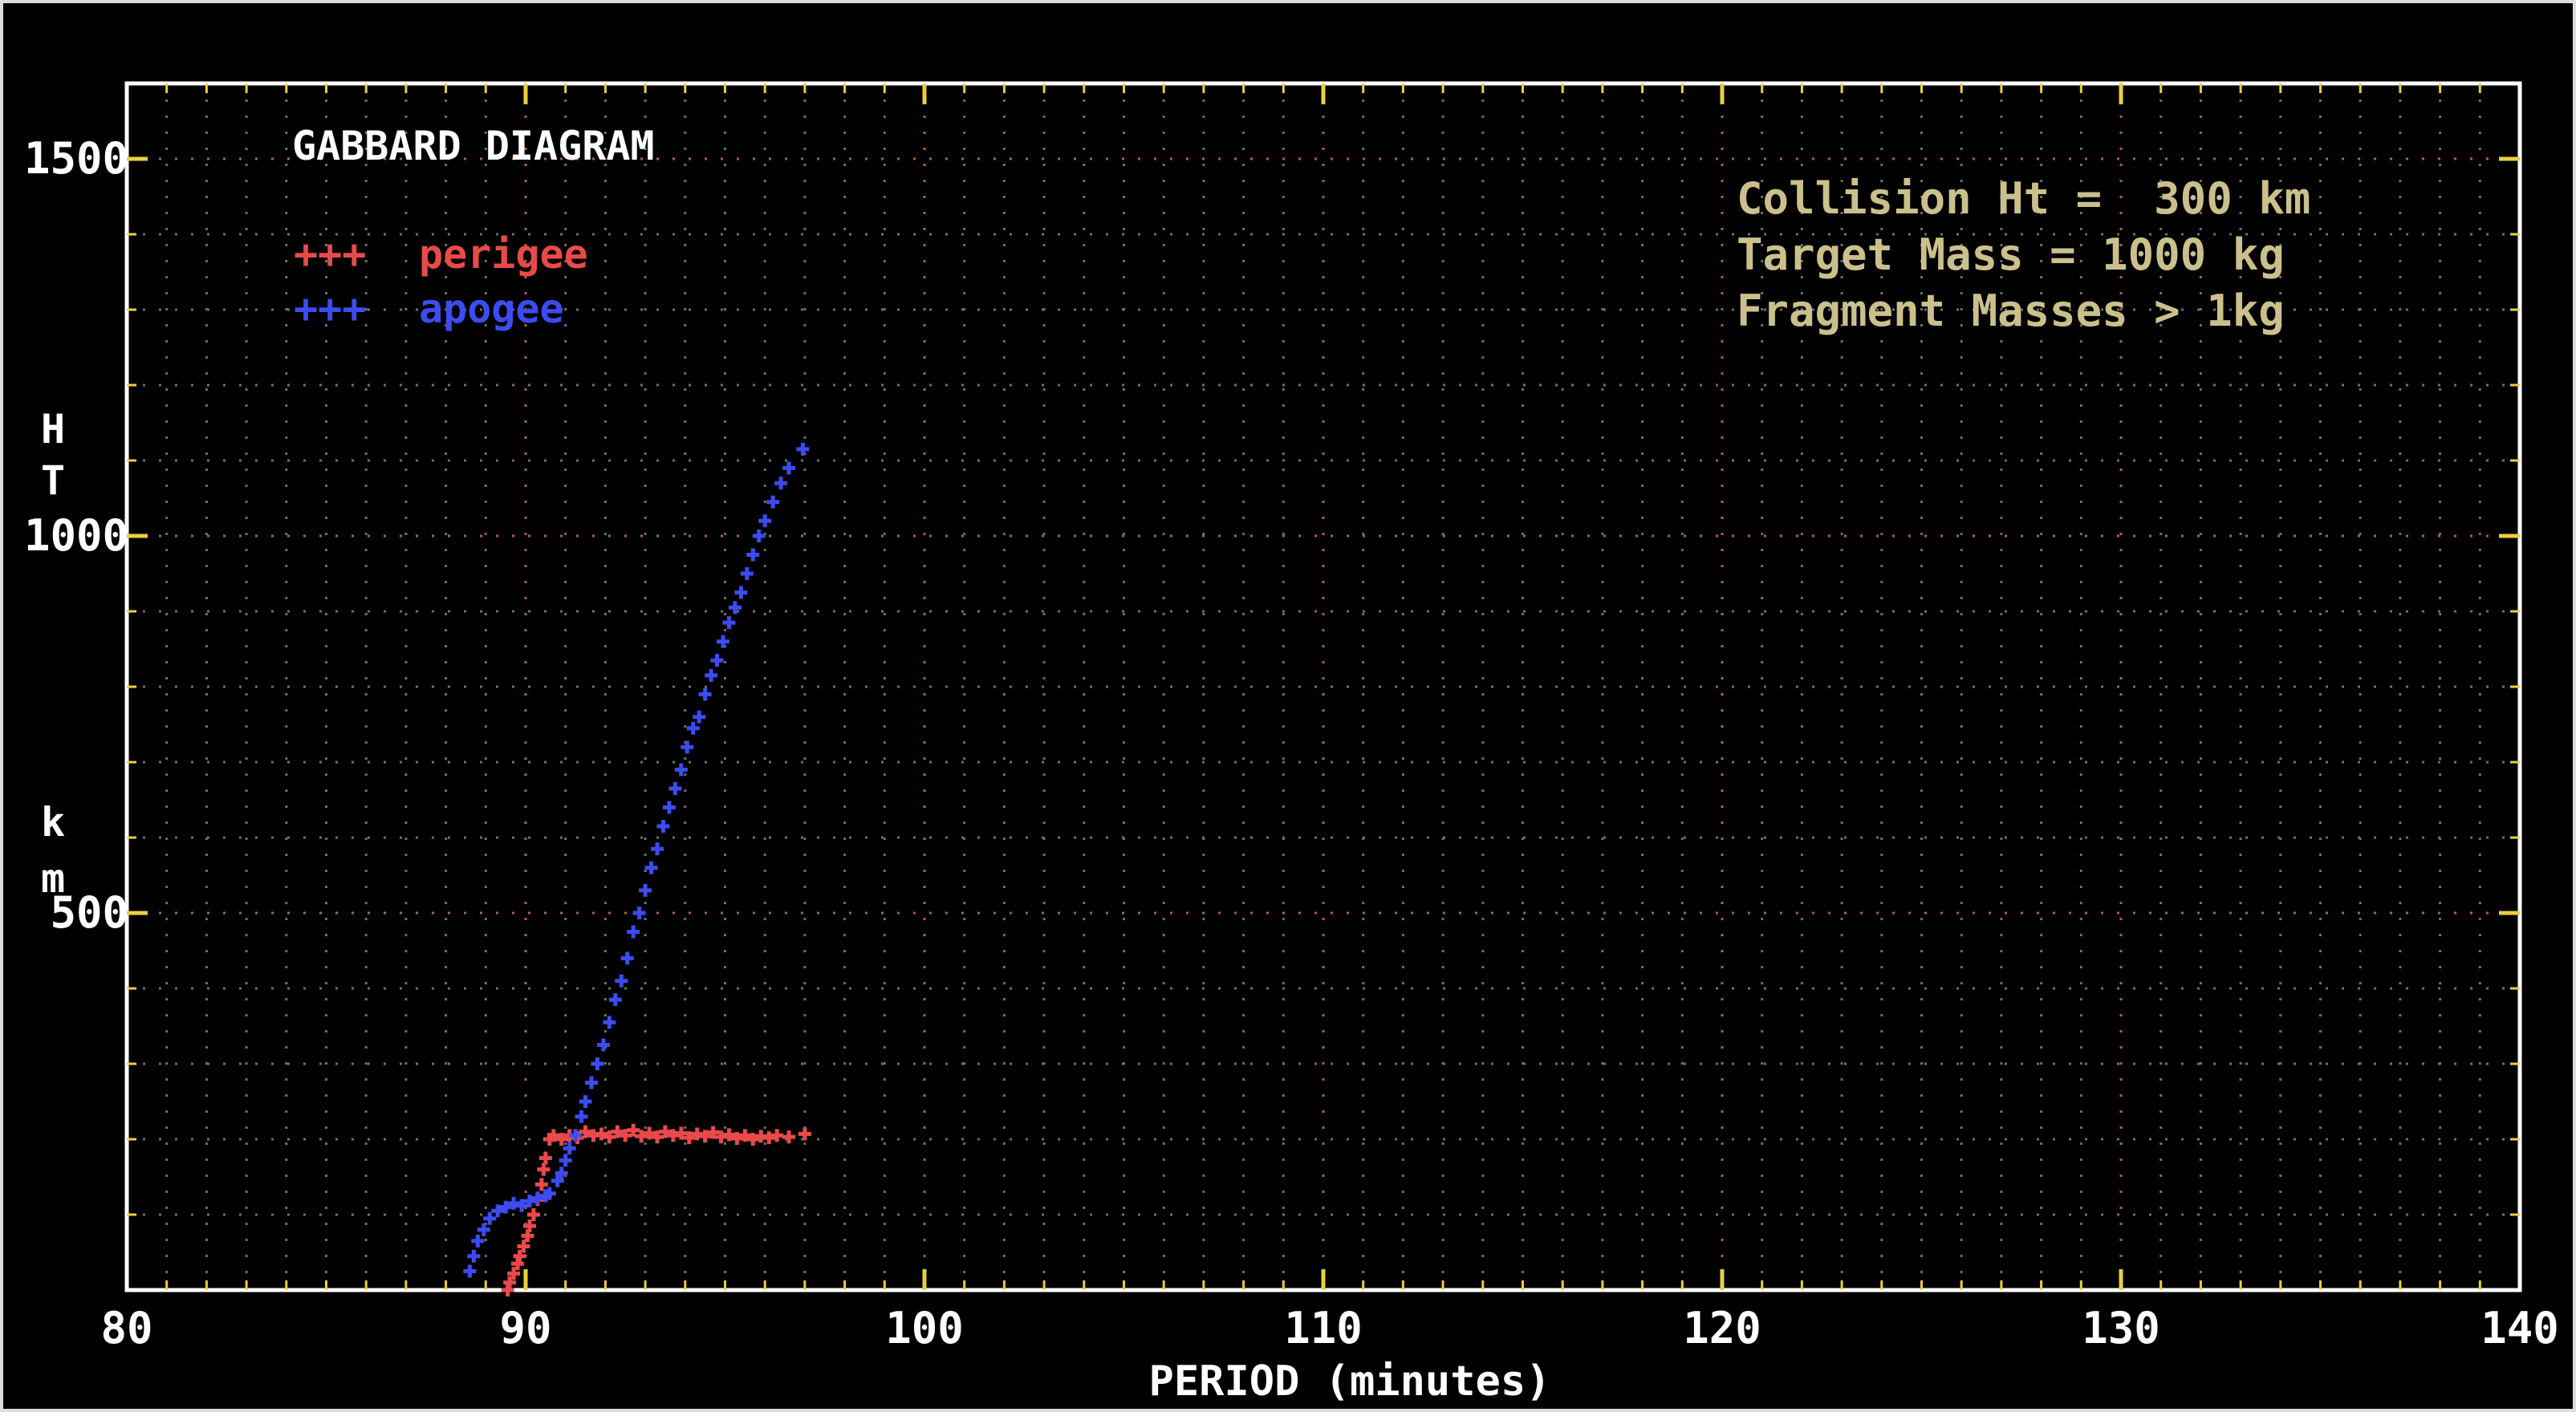 The width and height of the screenshot is (2576, 1412). What do you see at coordinates (53, 822) in the screenshot?
I see `y-label-char-k: k` at bounding box center [53, 822].